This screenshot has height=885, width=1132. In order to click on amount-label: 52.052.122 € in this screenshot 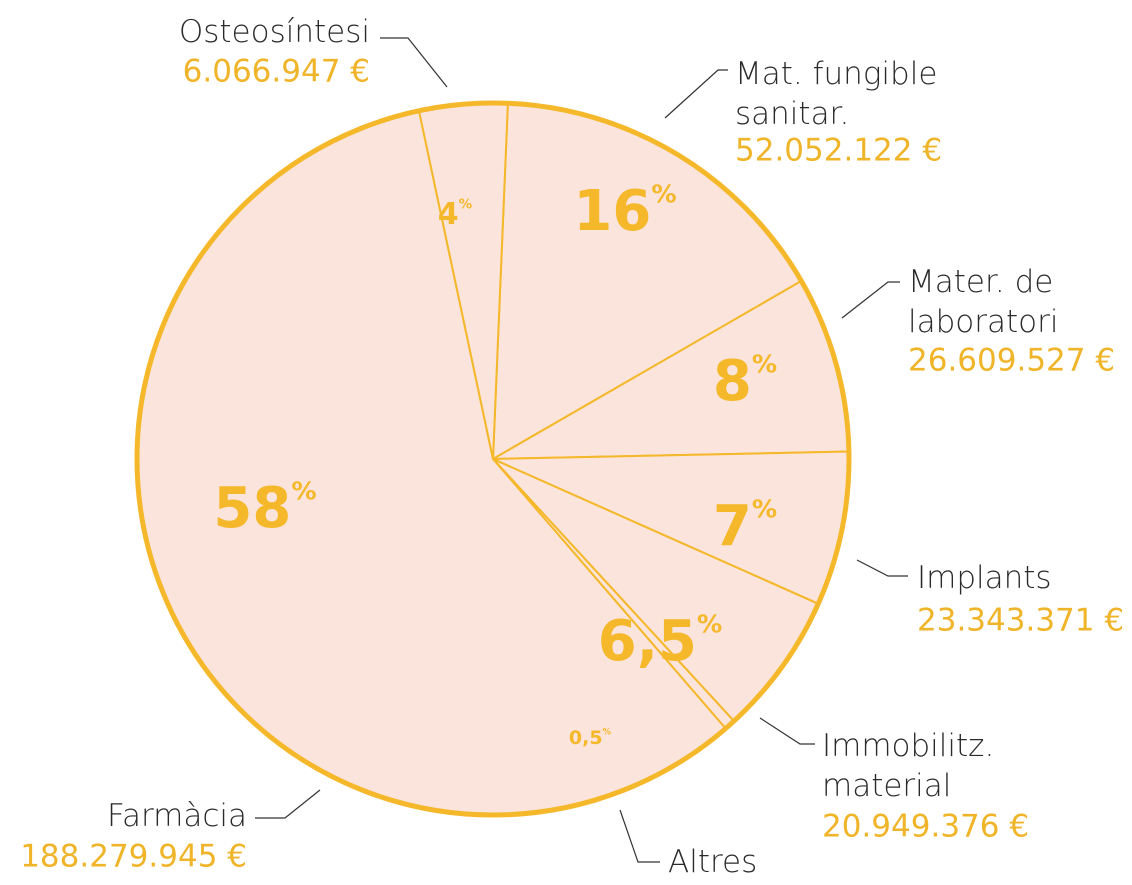, I will do `click(838, 151)`.